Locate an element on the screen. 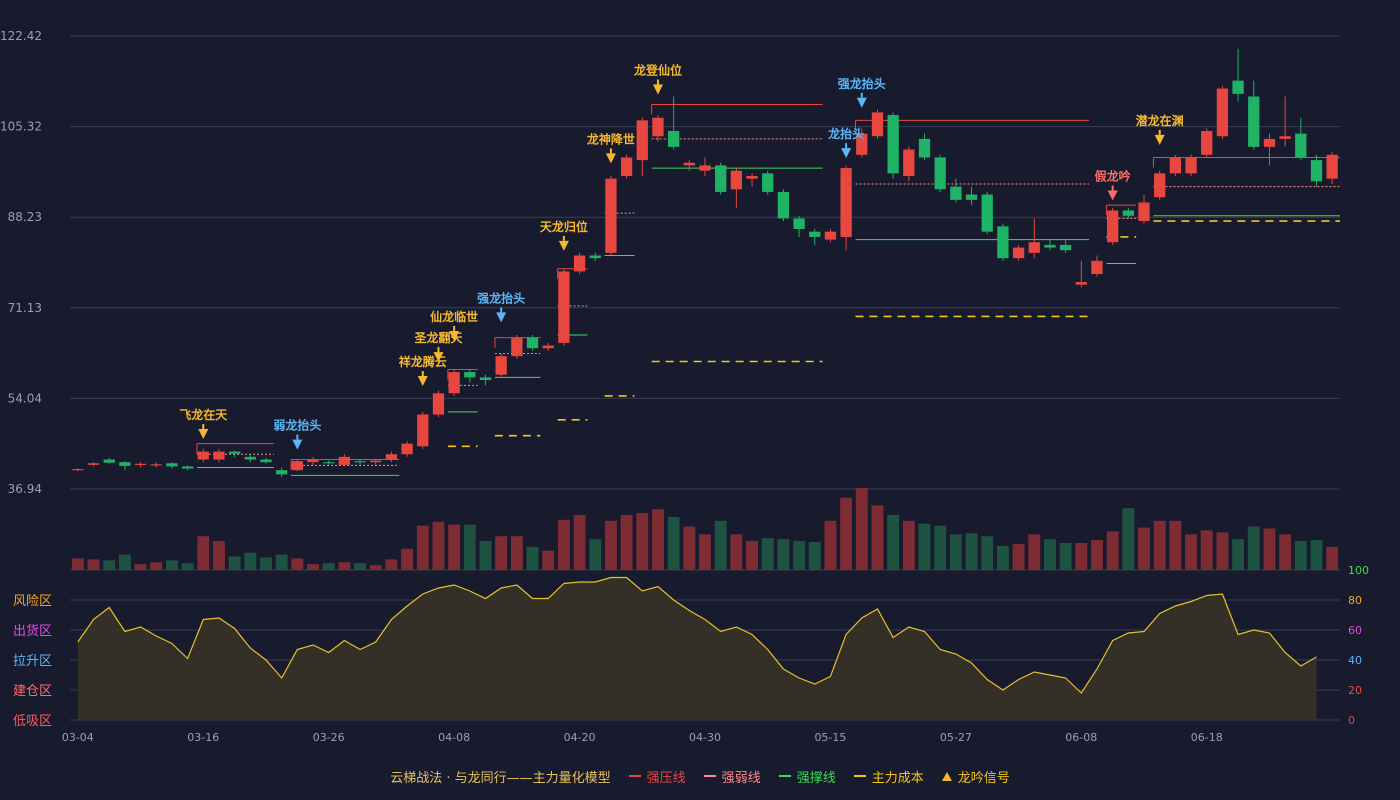  signal-label: 仙龙临世 is located at coordinates (454, 316).